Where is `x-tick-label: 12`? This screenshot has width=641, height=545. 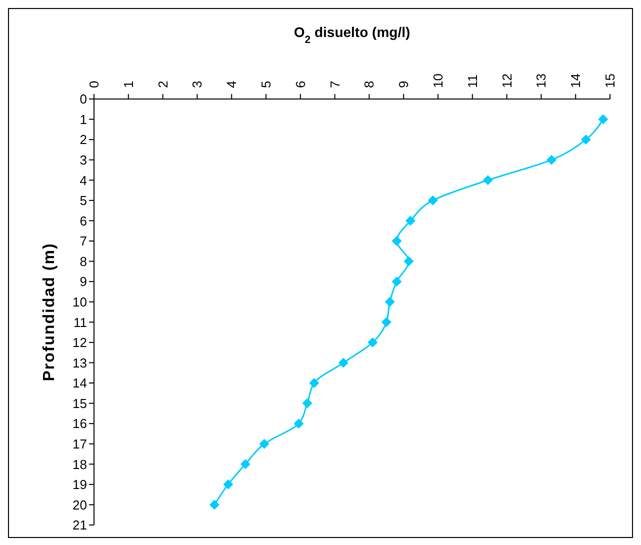
x-tick-label: 12 is located at coordinates (506, 81).